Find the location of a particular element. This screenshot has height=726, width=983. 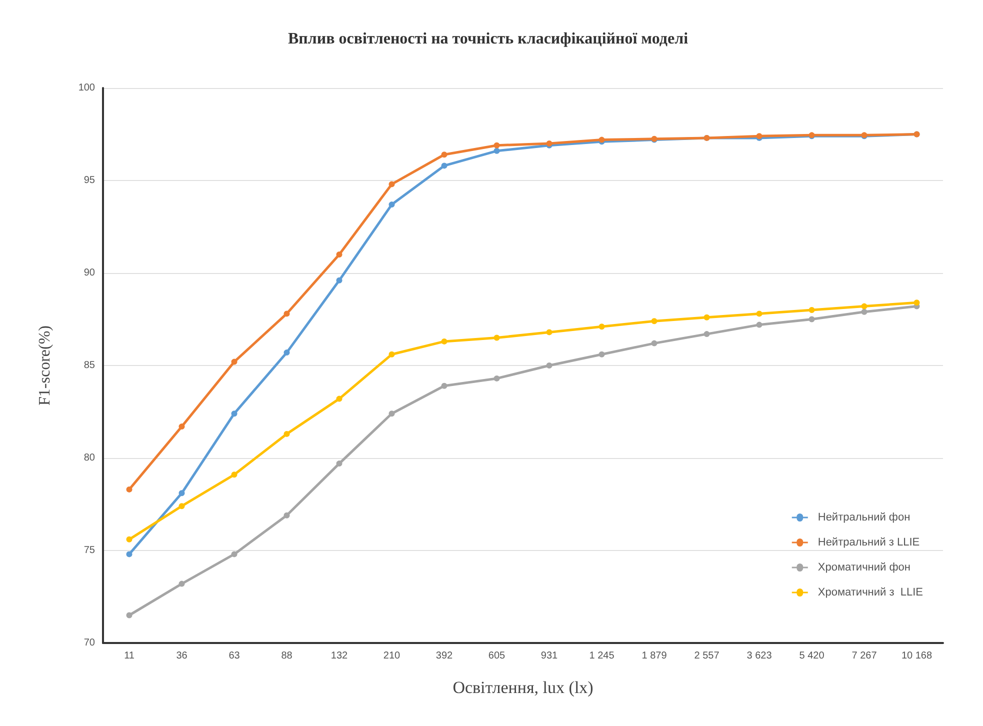

legend-label: Нейтральний з LLIE is located at coordinates (869, 542).